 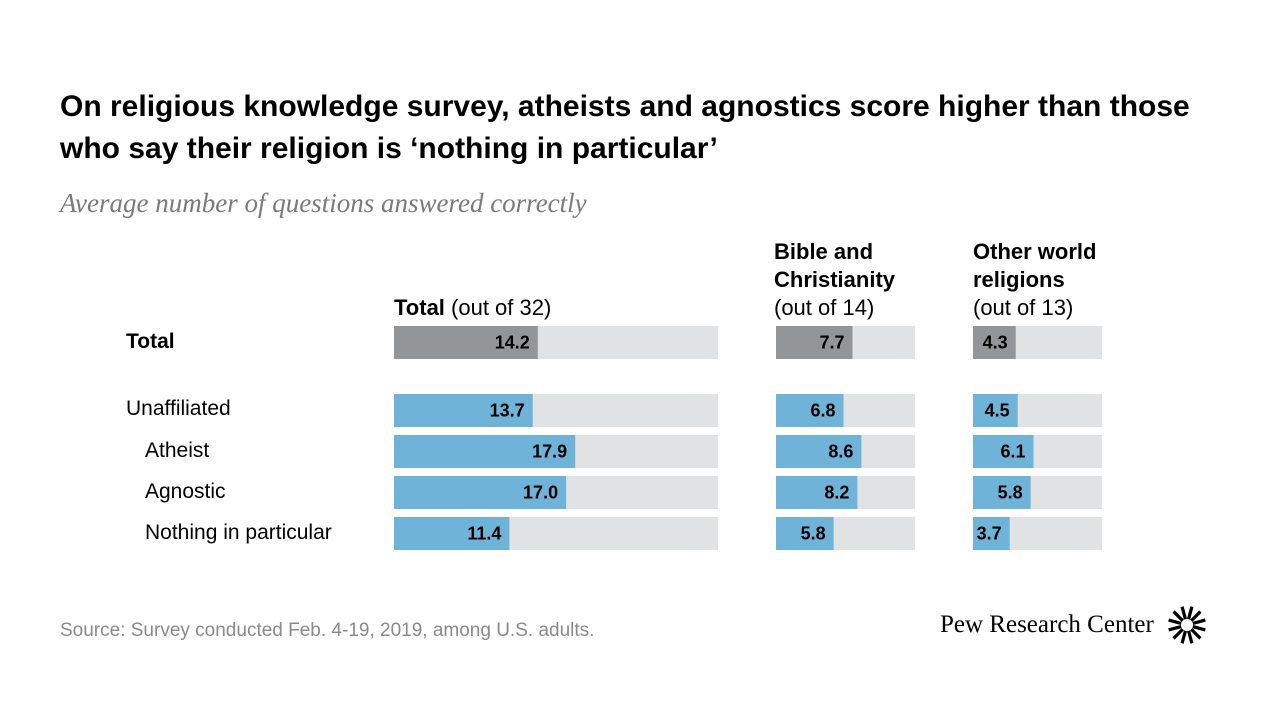 What do you see at coordinates (238, 532) in the screenshot?
I see `row-label-nothing-in-particular: Nothing in particular` at bounding box center [238, 532].